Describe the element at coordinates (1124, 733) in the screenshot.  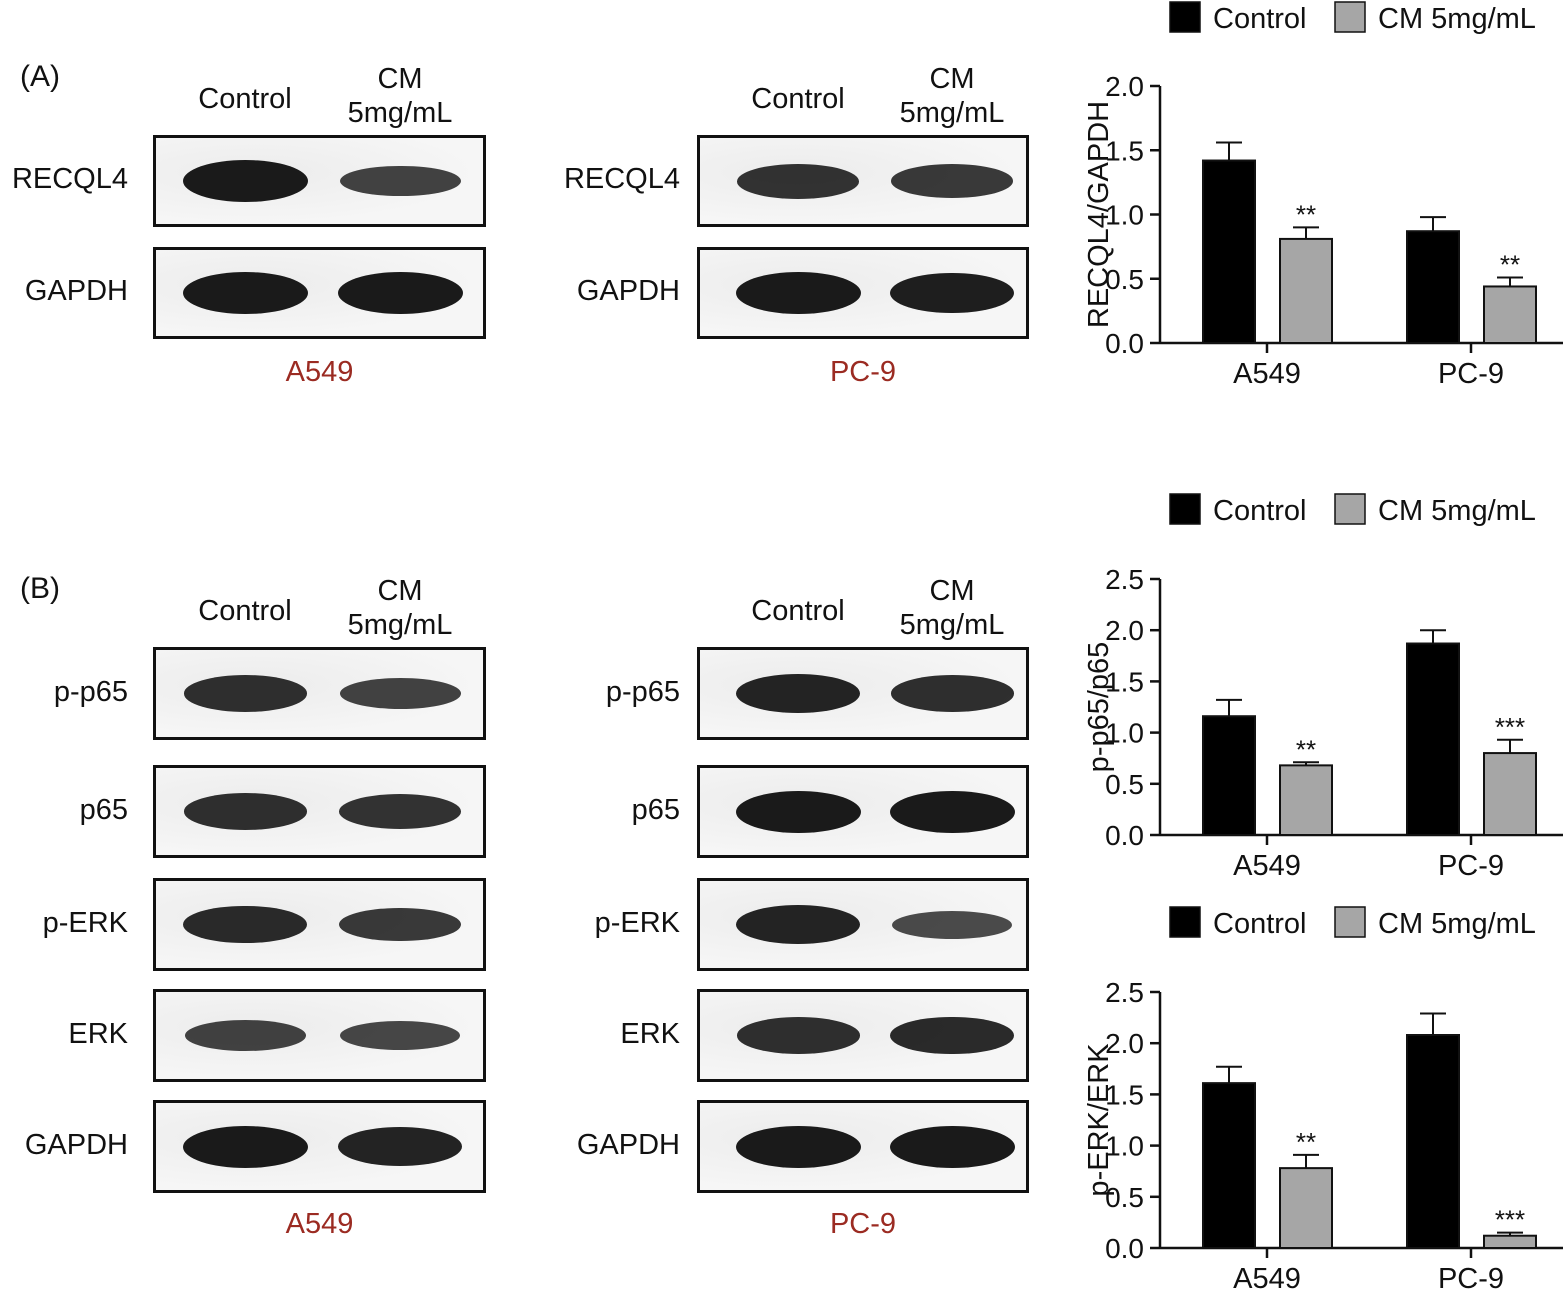
I see `y-tick-label: 1.0` at that location.